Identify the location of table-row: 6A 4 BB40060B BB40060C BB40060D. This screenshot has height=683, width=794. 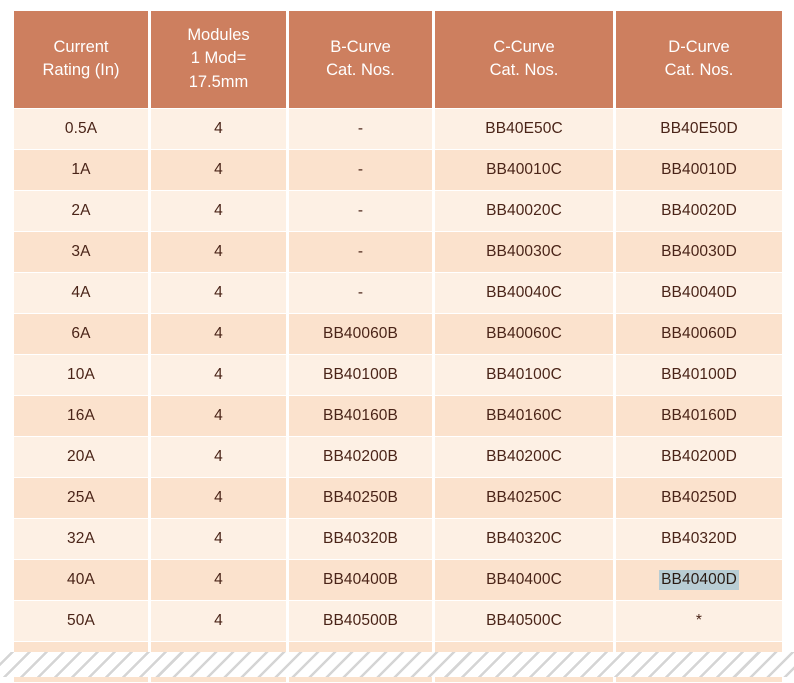
(398, 334).